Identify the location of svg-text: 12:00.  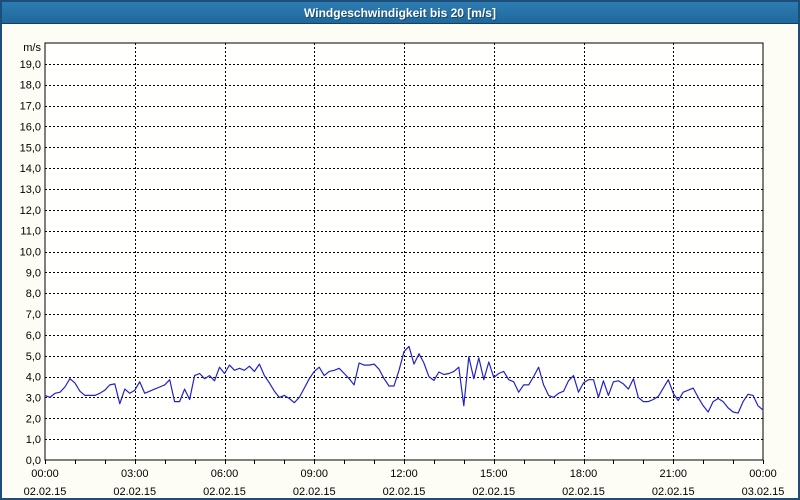
(404, 474).